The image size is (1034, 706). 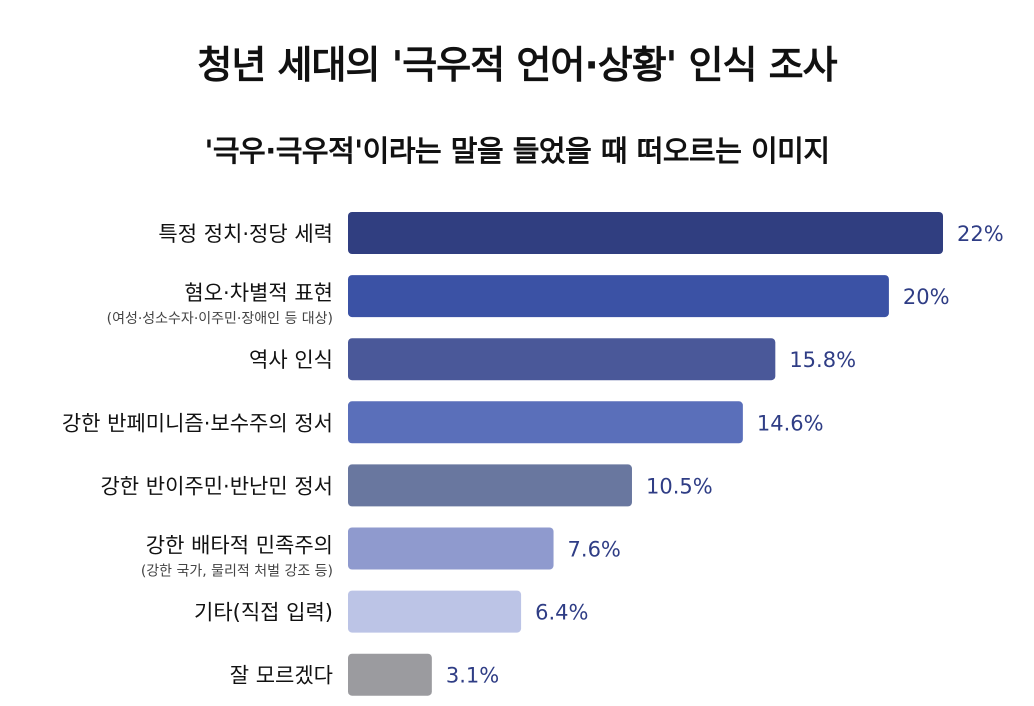 What do you see at coordinates (263, 613) in the screenshot?
I see `category-label-7: 기타(직접 입력)` at bounding box center [263, 613].